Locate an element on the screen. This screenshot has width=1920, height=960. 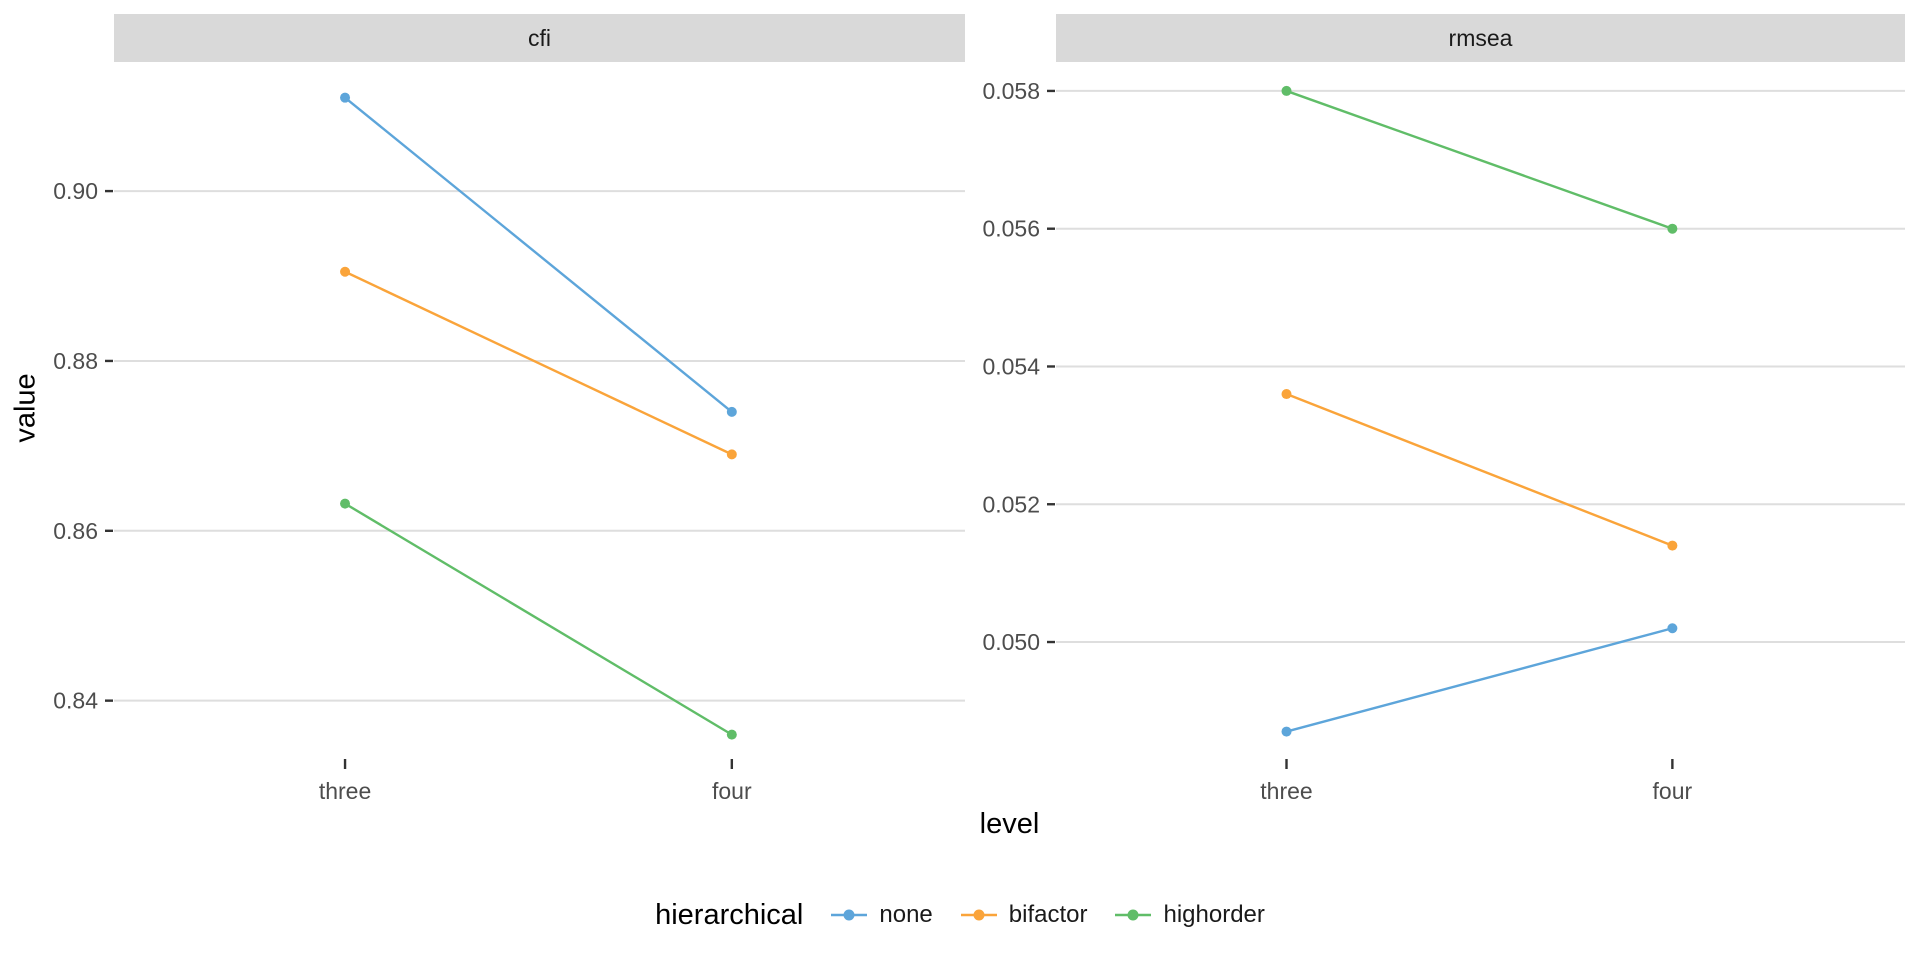
y-tick-label: 0.84 is located at coordinates (75, 701).